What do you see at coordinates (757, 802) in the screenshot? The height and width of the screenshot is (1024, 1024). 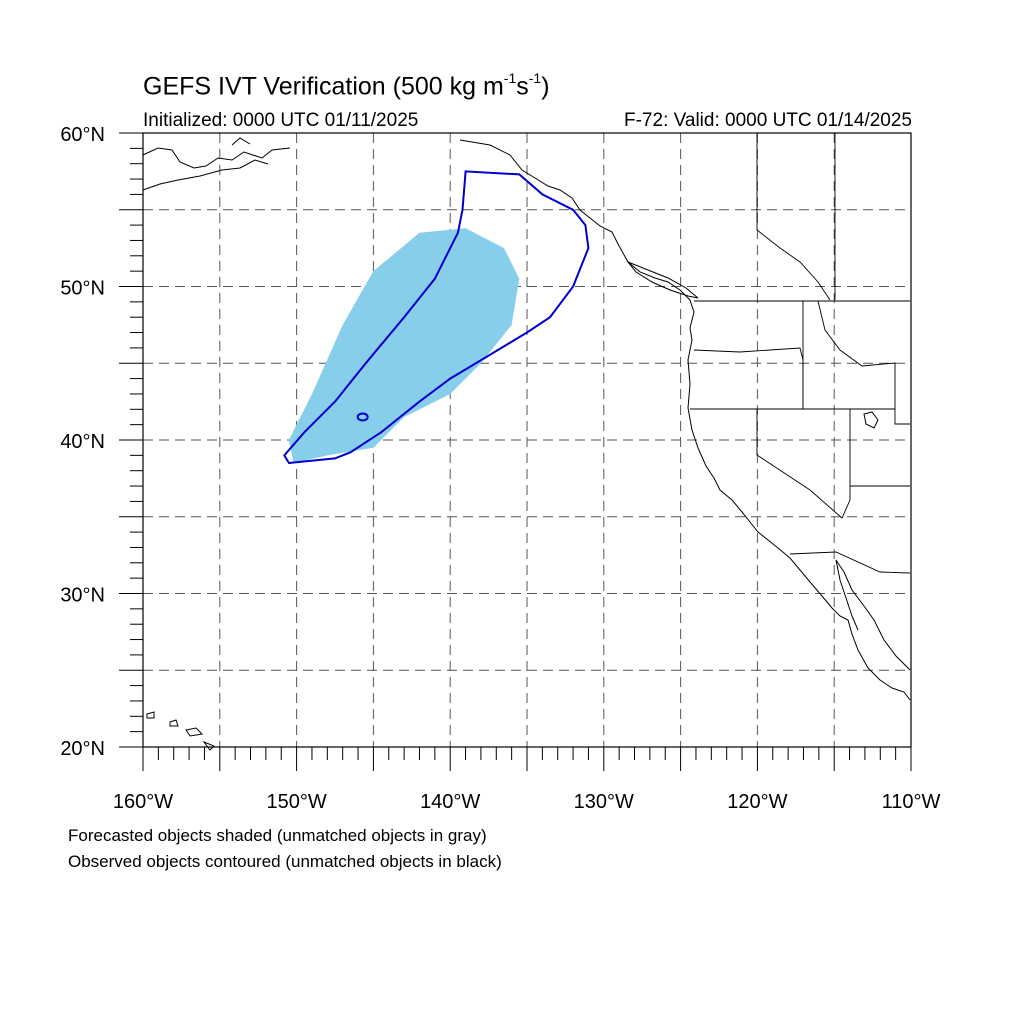 I see `lon-label: 120°W` at bounding box center [757, 802].